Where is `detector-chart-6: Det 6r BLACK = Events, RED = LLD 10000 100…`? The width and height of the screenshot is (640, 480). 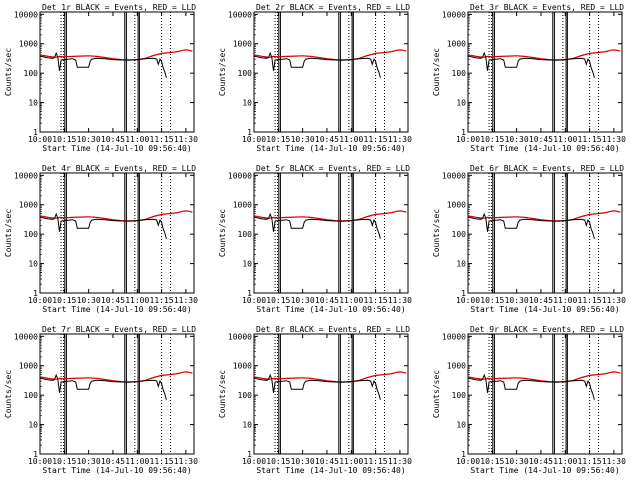 detector-chart-6: Det 6r BLACK = Events, RED = LLD 10000 100… is located at coordinates (529, 239).